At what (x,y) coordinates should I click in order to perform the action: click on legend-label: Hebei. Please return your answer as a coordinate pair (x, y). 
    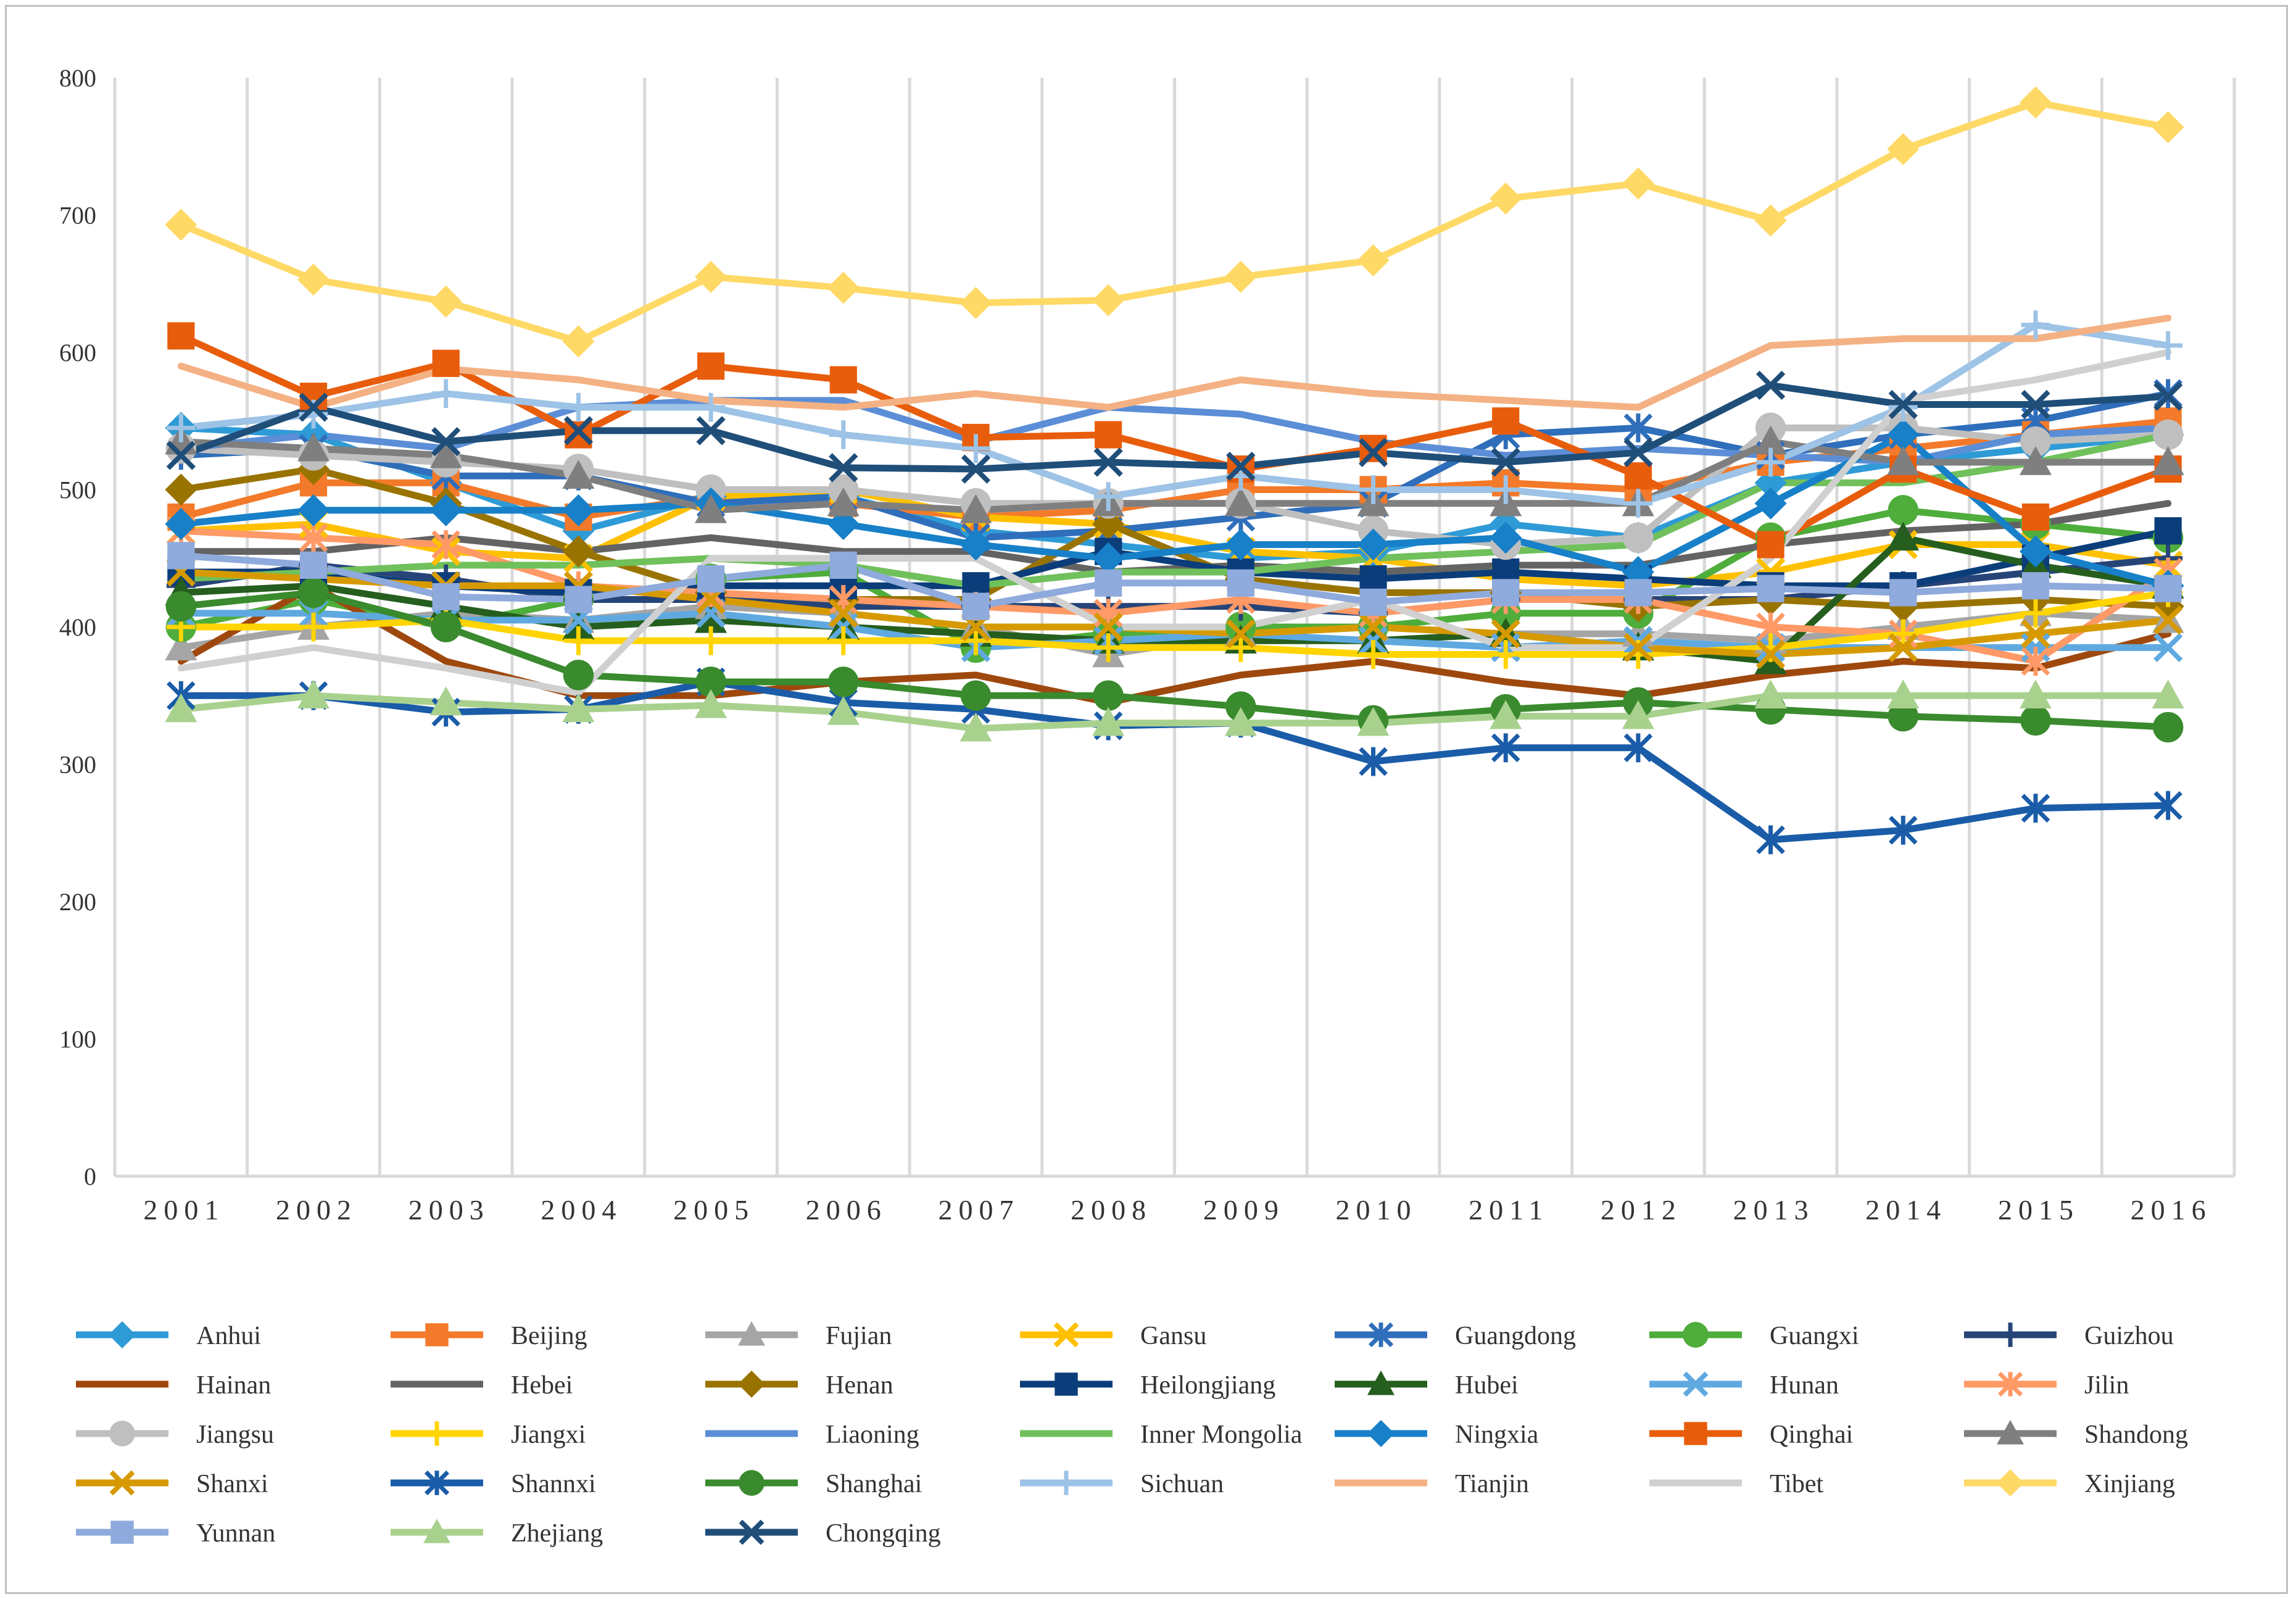
    Looking at the image, I should click on (542, 1385).